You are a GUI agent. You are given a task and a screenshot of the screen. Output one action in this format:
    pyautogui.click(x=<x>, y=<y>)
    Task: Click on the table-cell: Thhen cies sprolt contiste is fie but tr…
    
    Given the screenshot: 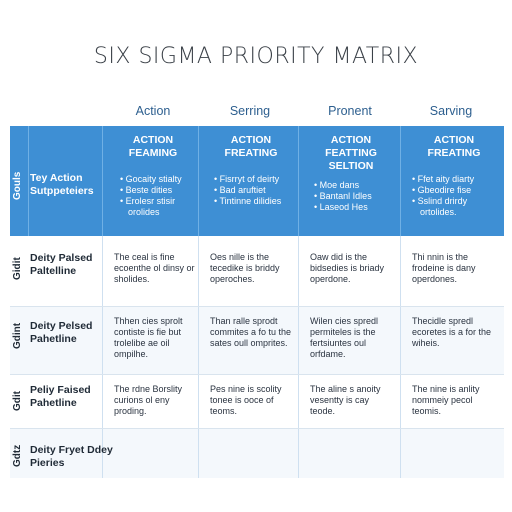 What is the action you would take?
    pyautogui.click(x=148, y=337)
    